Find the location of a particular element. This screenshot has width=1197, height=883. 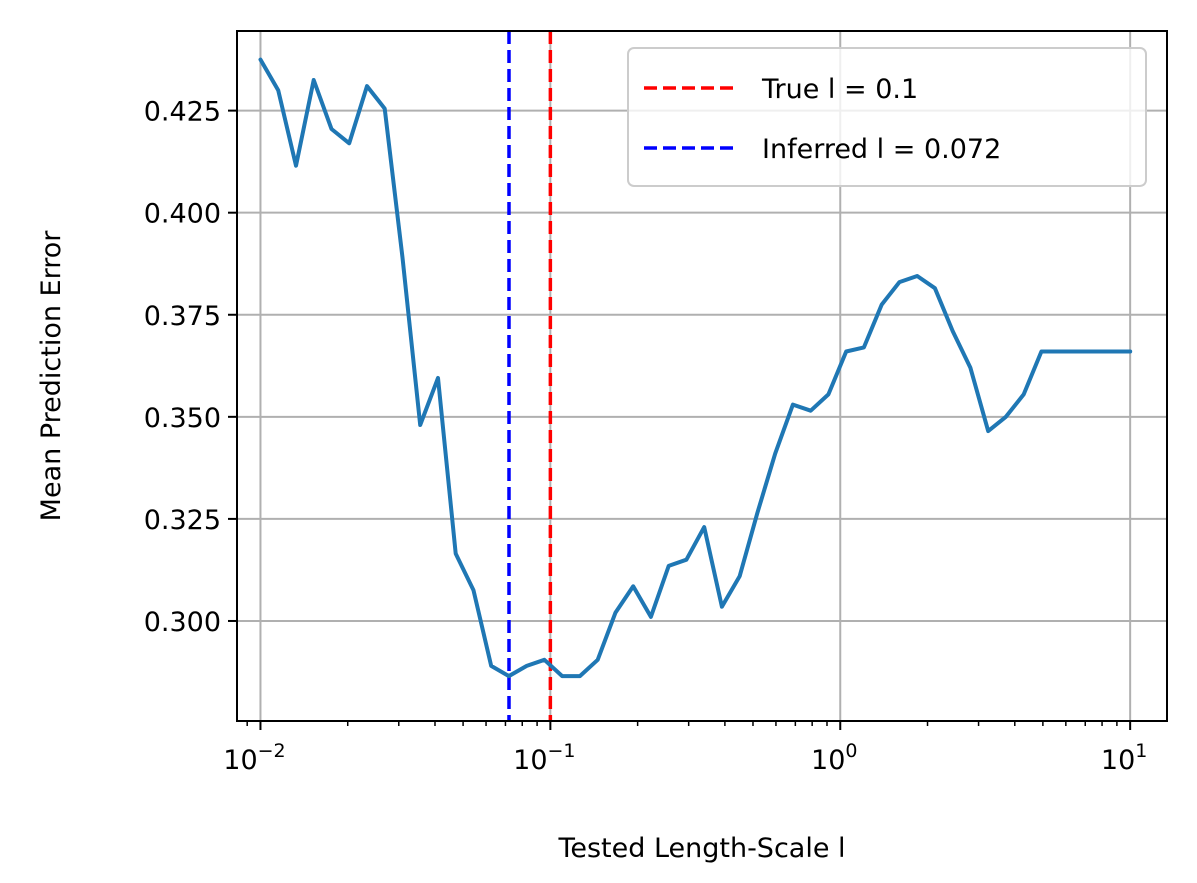

legend-entry-label: Inferred l = 0.072 is located at coordinates (881, 149).